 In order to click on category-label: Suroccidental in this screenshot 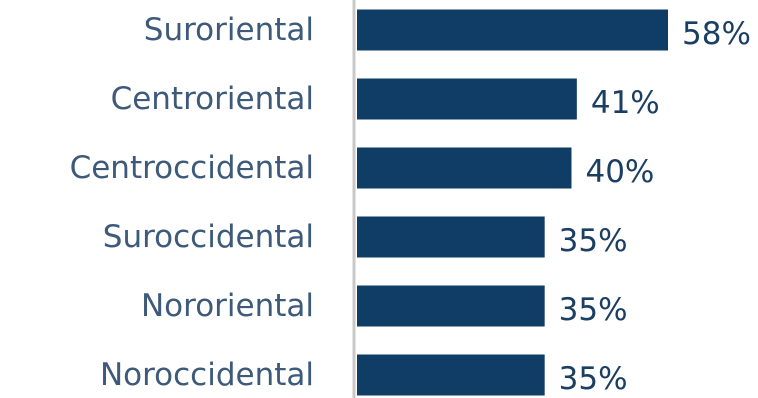, I will do `click(208, 237)`.